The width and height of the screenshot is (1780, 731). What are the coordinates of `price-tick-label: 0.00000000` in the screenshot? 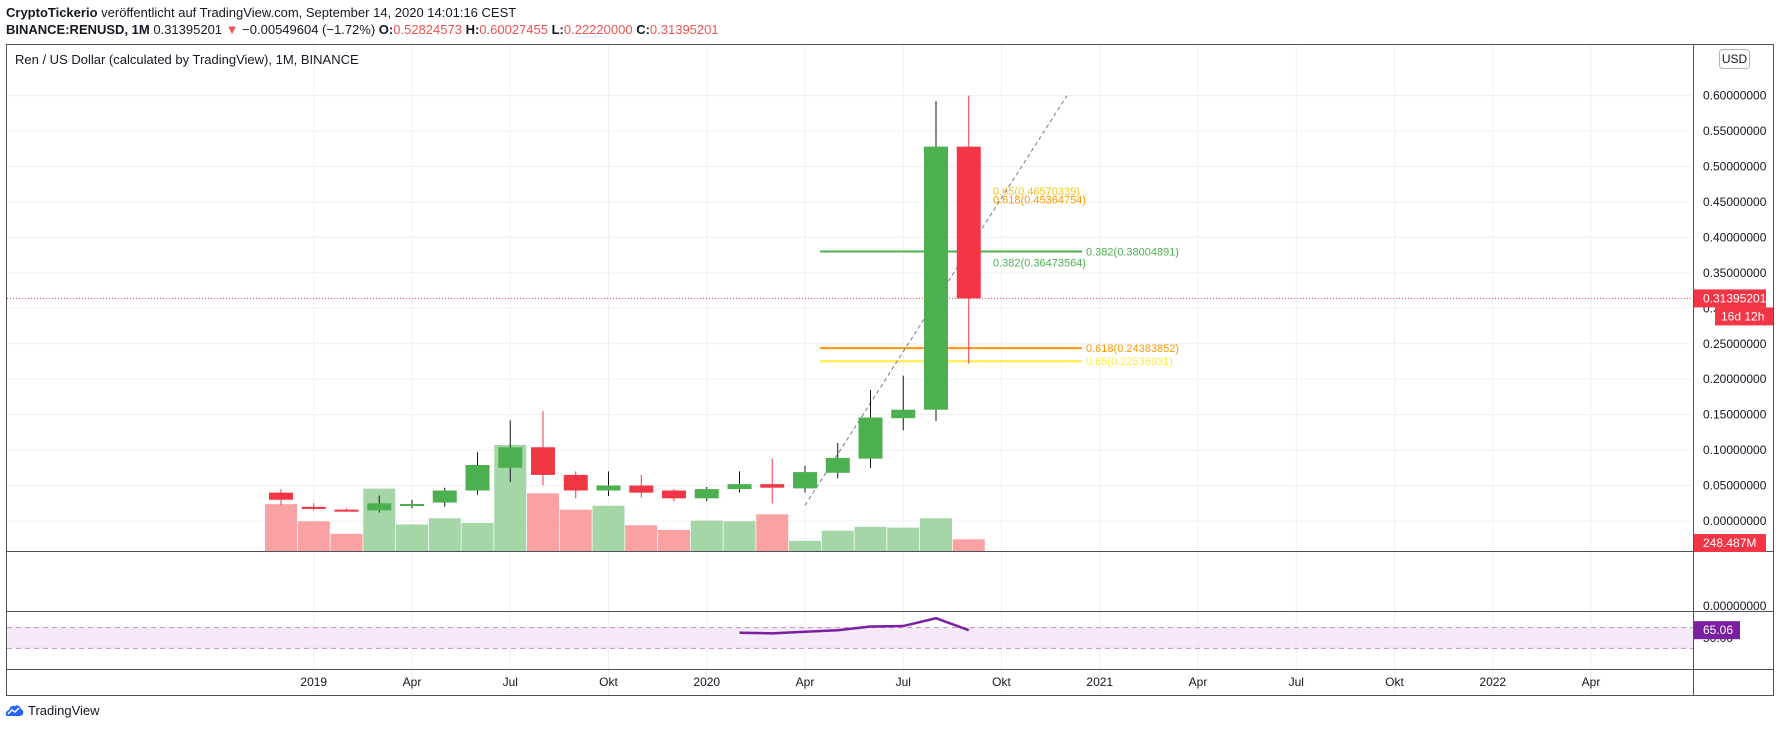 It's located at (1735, 521).